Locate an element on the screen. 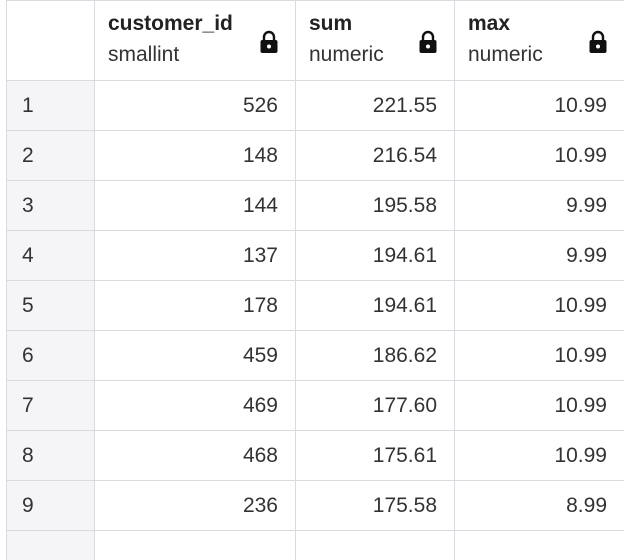 The width and height of the screenshot is (624, 560). cell-customer-id: 526 is located at coordinates (195, 106).